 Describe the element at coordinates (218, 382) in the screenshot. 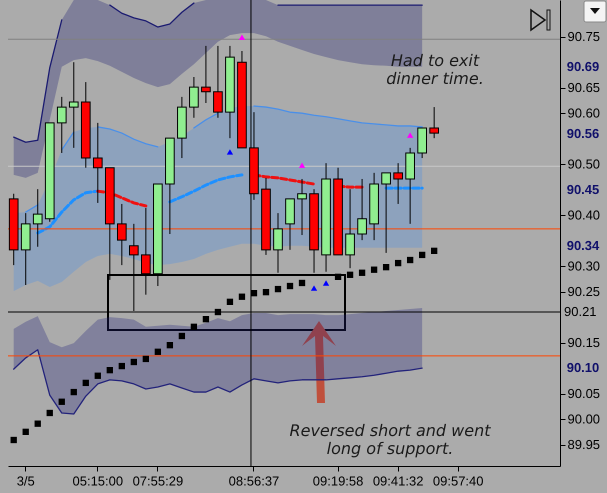

I see `line-series` at that location.